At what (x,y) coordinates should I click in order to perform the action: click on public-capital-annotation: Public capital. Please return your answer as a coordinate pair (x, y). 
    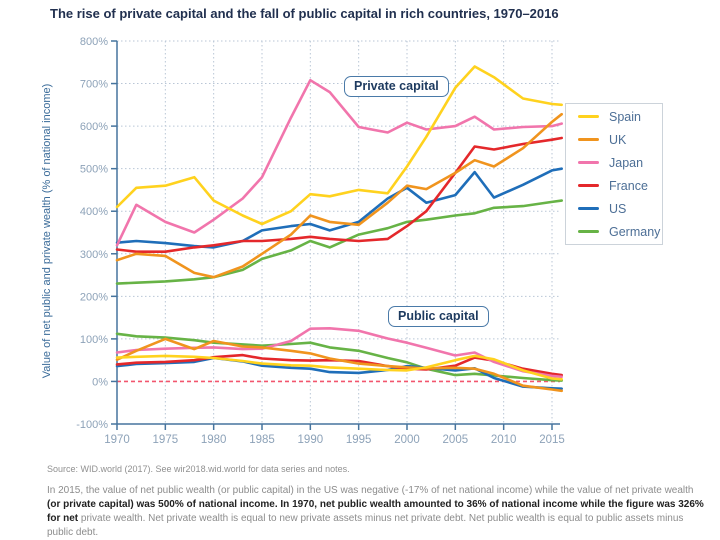
    Looking at the image, I should click on (438, 316).